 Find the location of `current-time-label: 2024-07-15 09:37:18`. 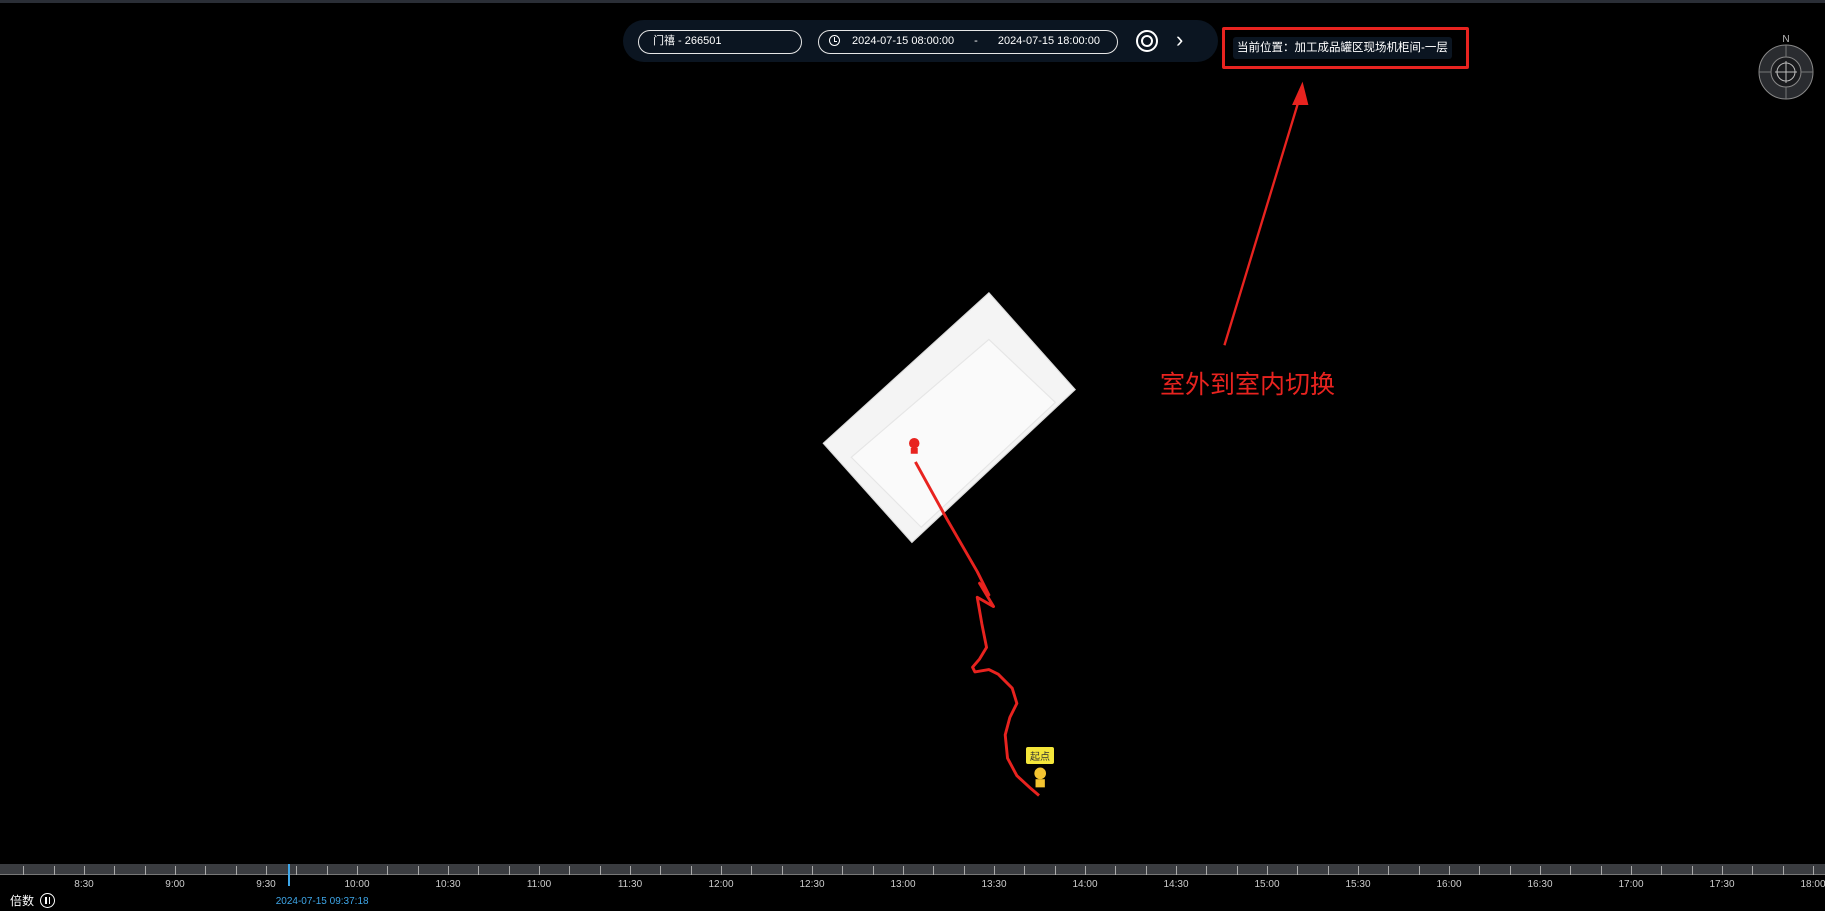

current-time-label: 2024-07-15 09:37:18 is located at coordinates (322, 901).